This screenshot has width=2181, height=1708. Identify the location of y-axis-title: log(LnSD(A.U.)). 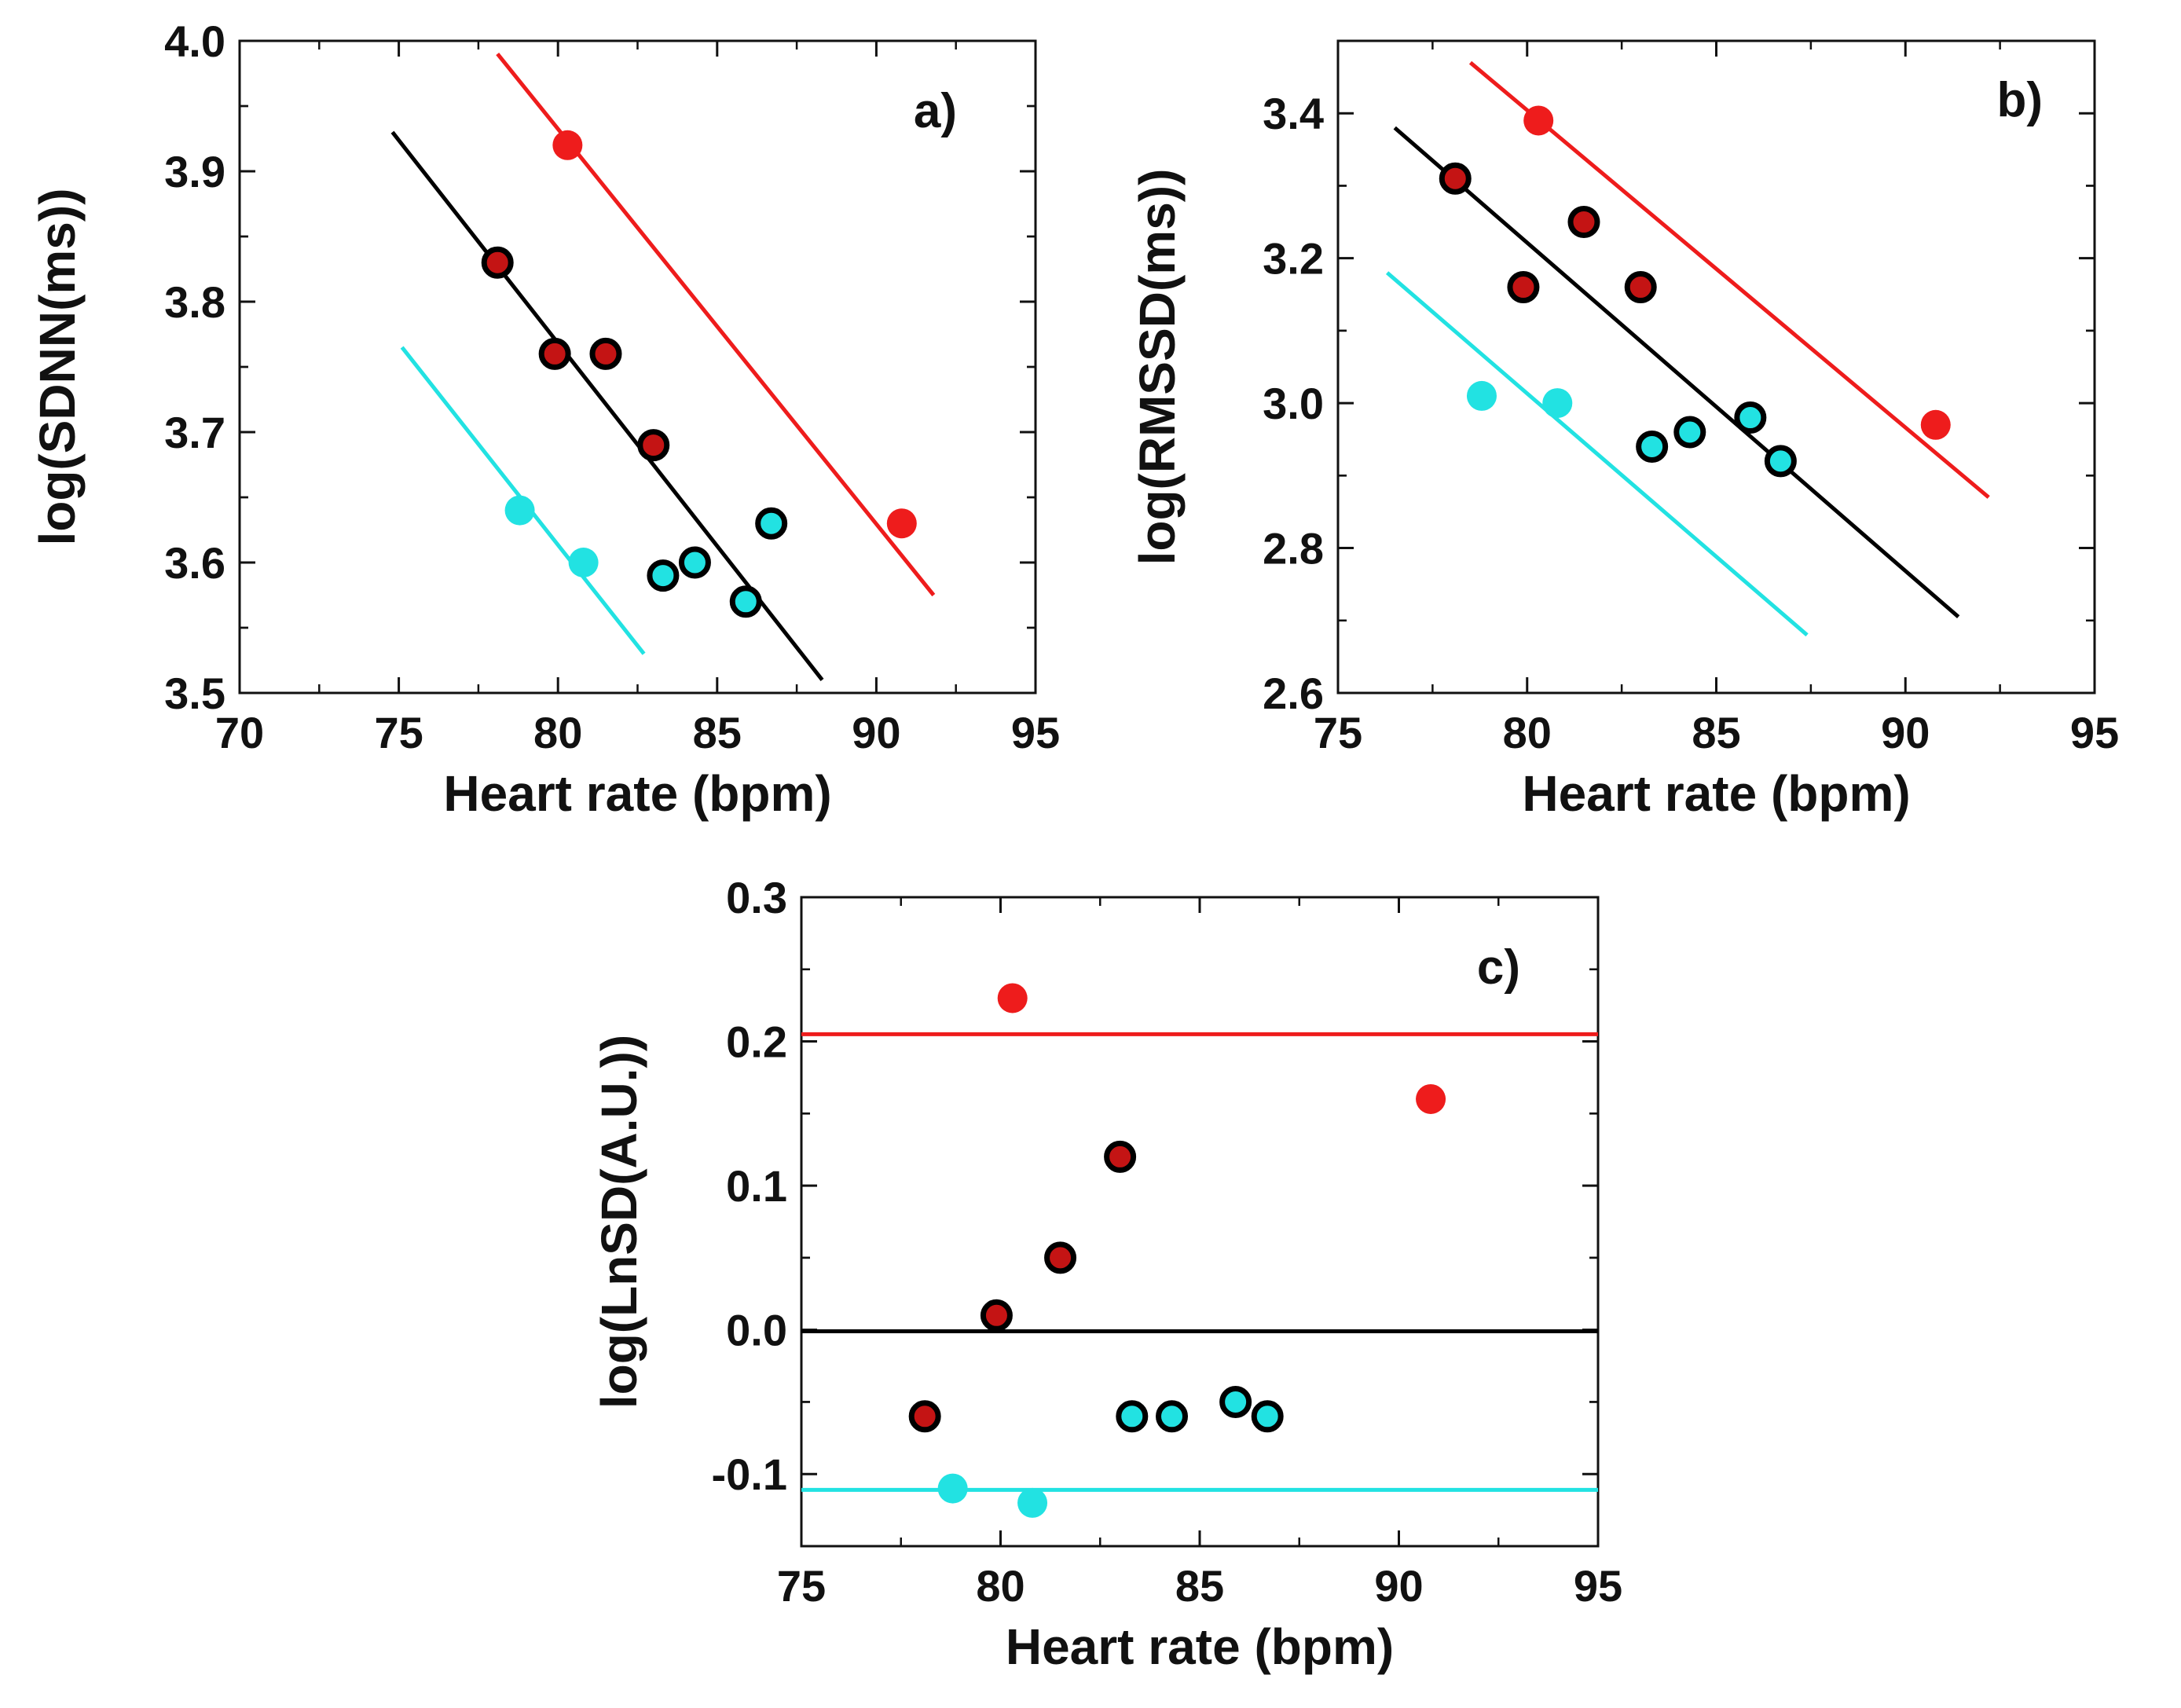
(619, 1222).